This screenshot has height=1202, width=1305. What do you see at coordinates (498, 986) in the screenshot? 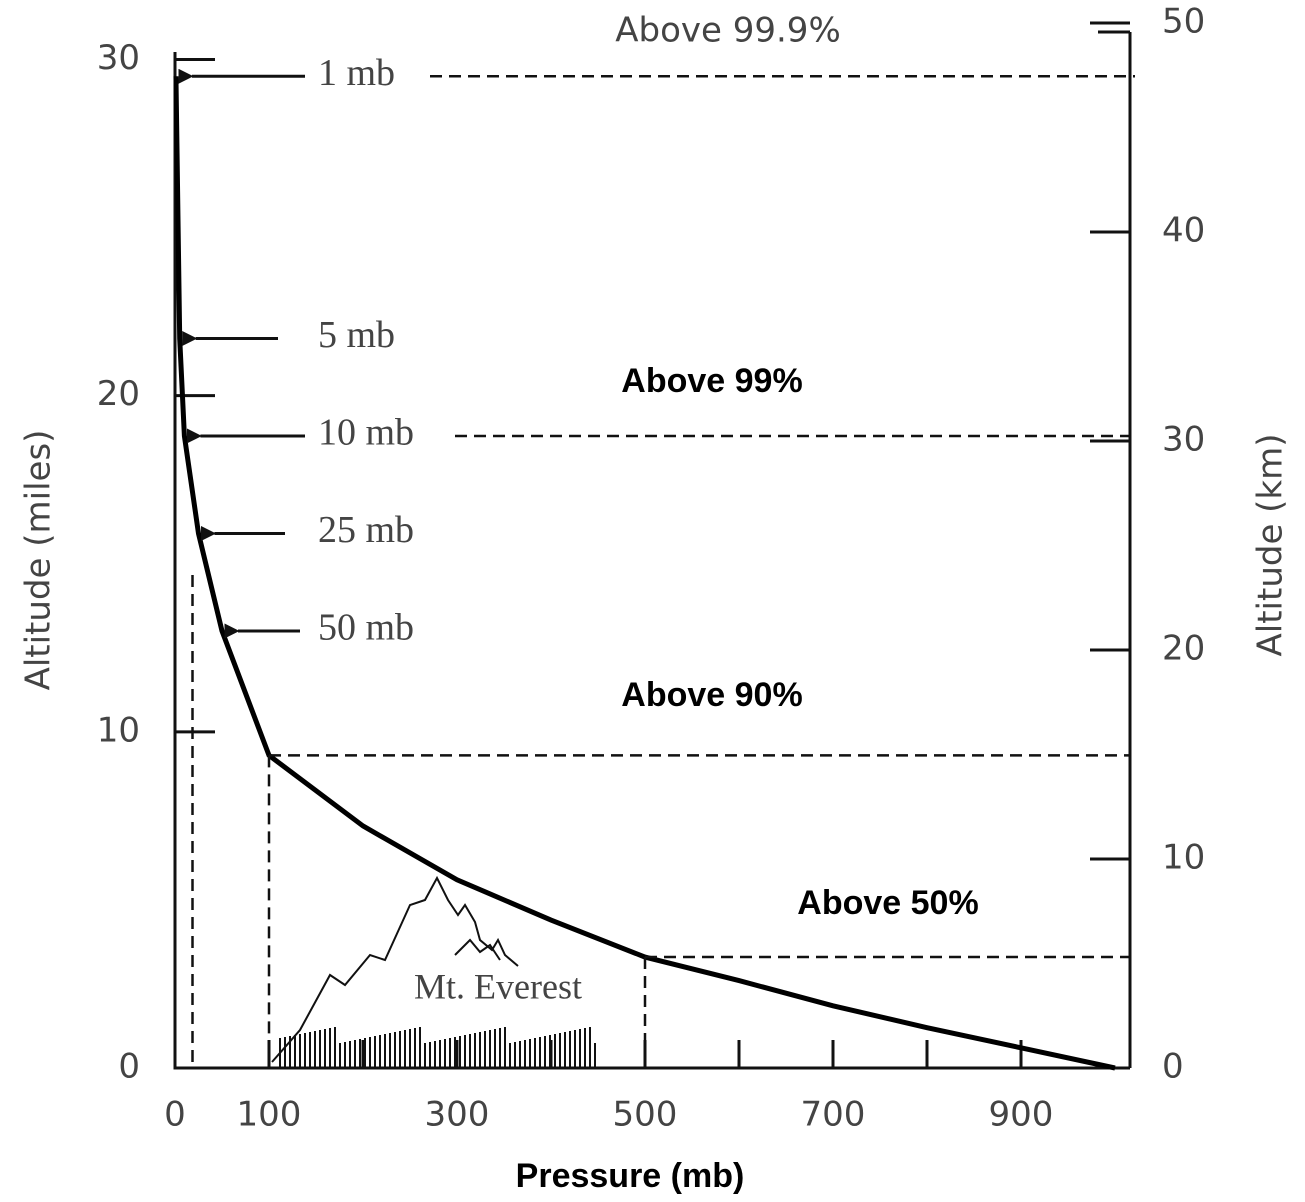
I see `landmark-label: Mt. Everest` at bounding box center [498, 986].